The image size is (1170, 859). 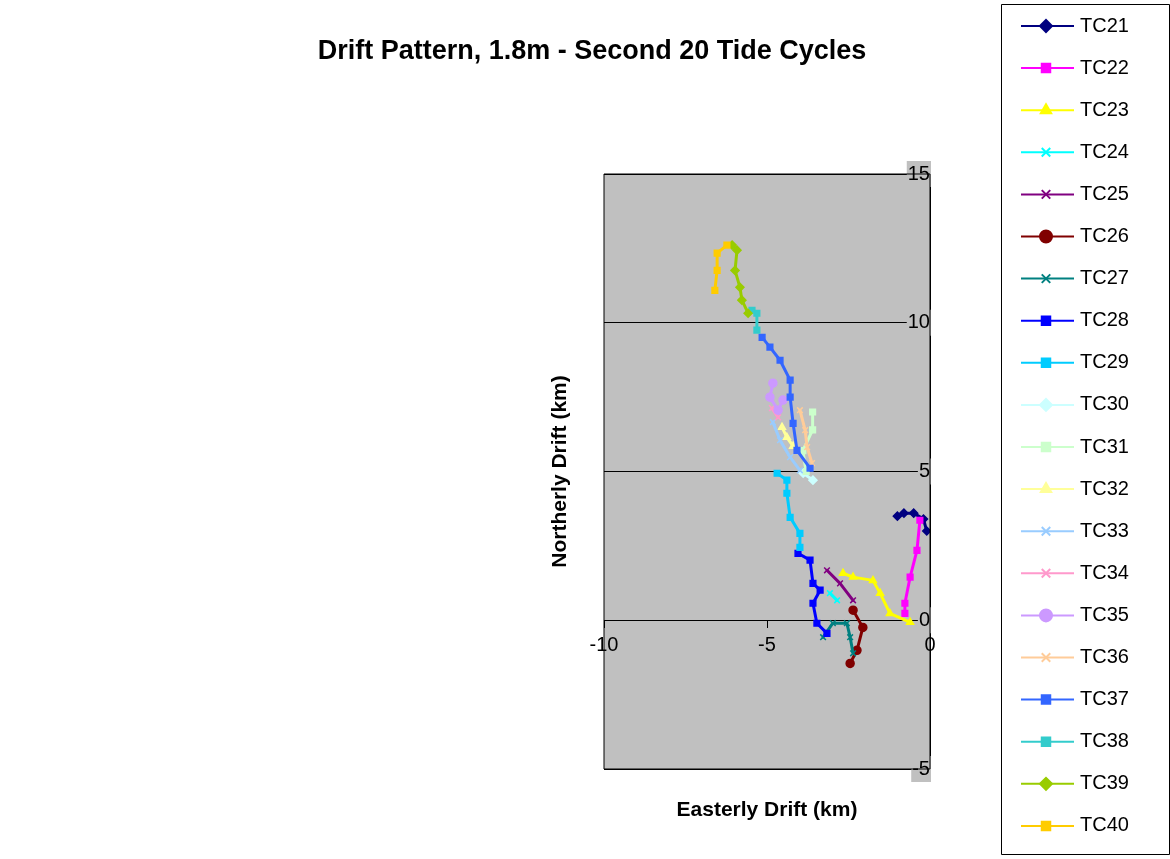 What do you see at coordinates (921, 767) in the screenshot?
I see `y-tick-label: -5` at bounding box center [921, 767].